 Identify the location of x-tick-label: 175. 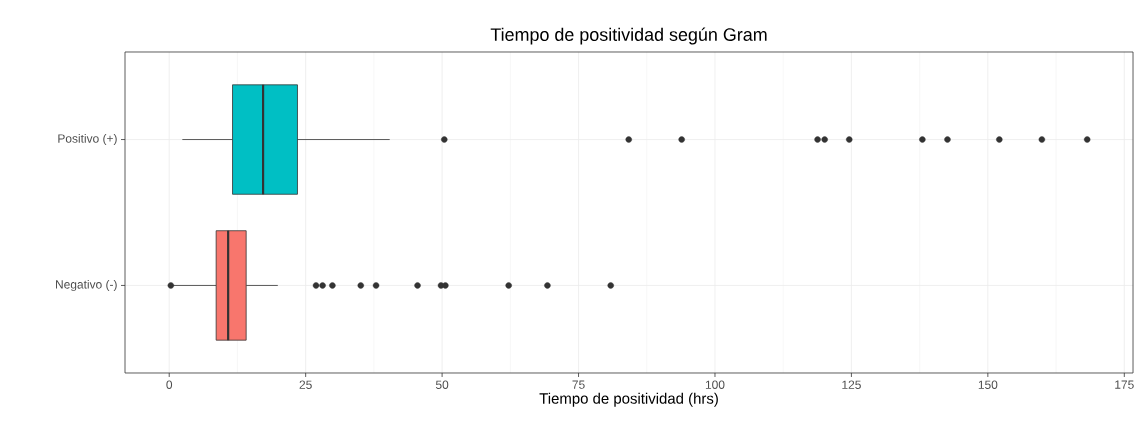
(1124, 384).